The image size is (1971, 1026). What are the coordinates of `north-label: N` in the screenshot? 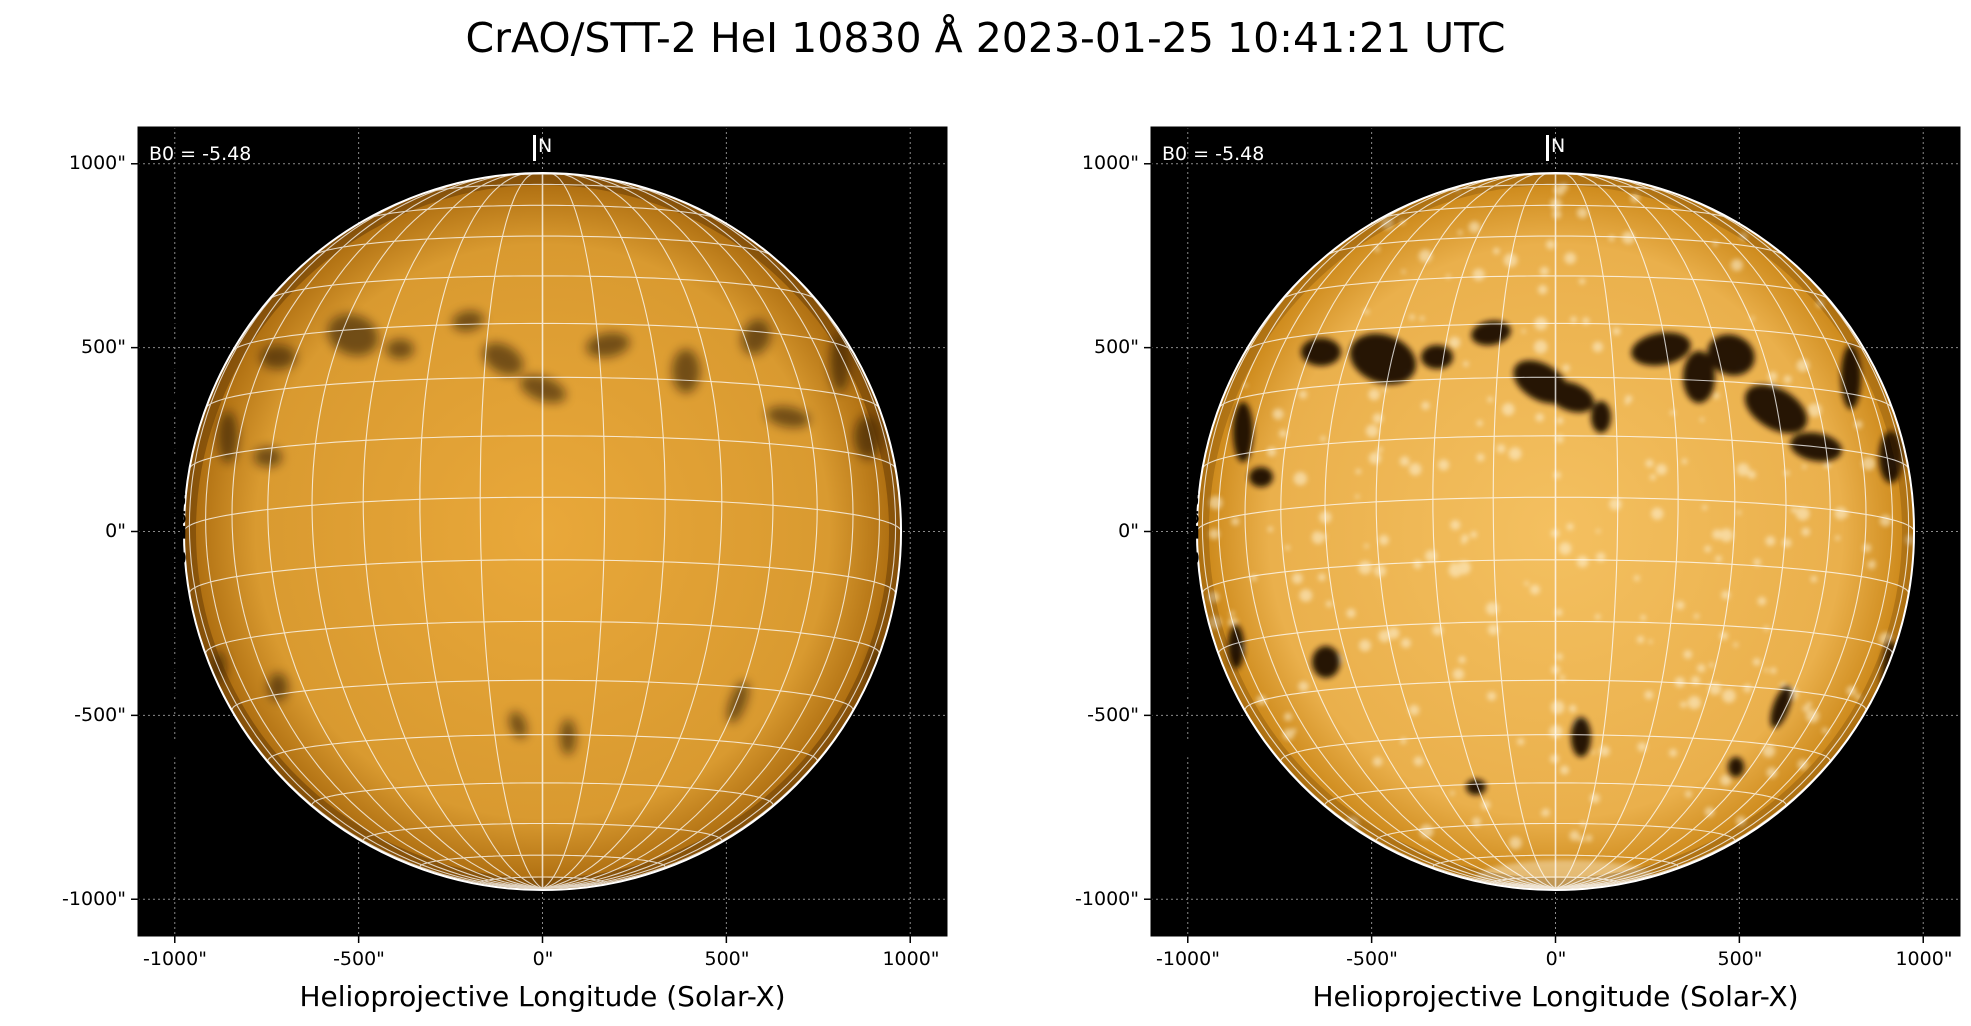 It's located at (1558, 146).